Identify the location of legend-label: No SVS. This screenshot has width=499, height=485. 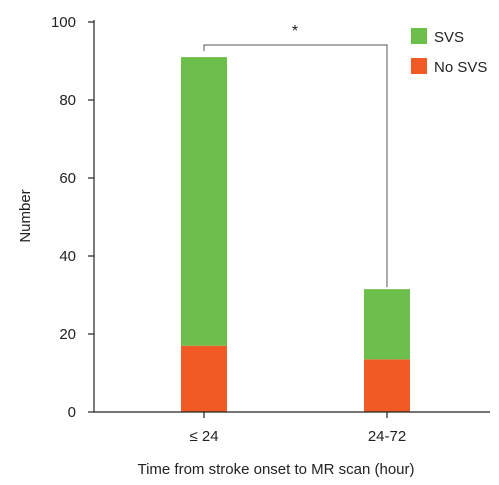
(460, 67).